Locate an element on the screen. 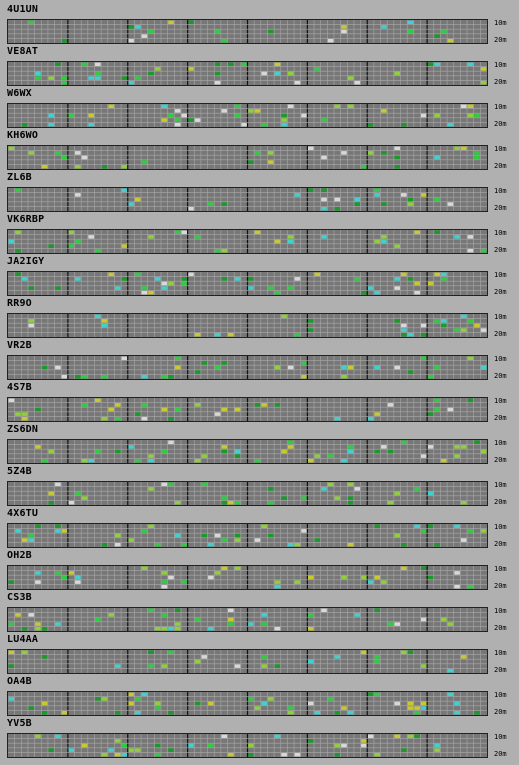 This screenshot has width=519, height=765. station-row: LU4AA 10m 20m is located at coordinates (259, 655).